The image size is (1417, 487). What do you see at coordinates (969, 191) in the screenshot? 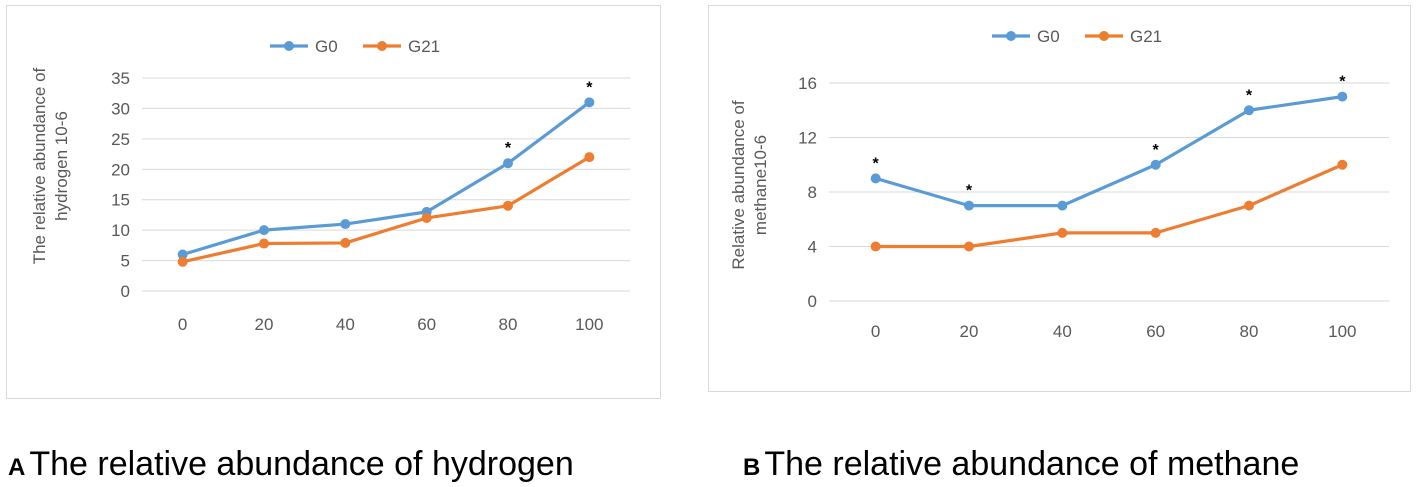
I see `significance-star-20: *` at bounding box center [969, 191].